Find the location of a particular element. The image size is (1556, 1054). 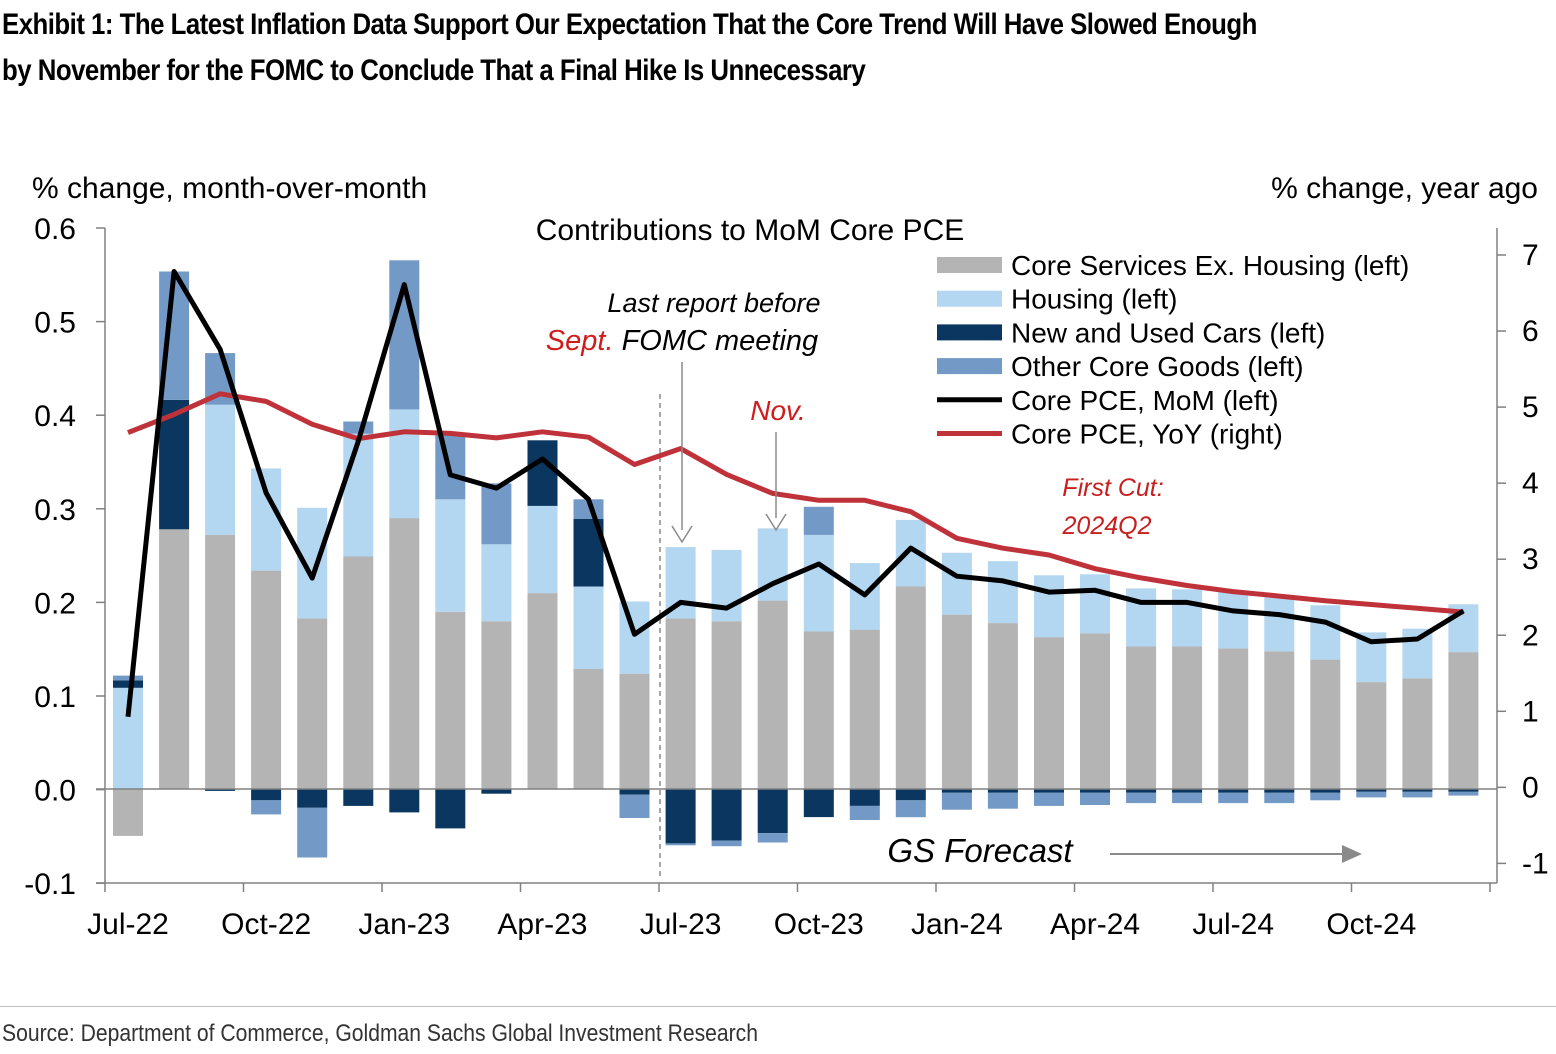

right-tick-label: 7 is located at coordinates (1530, 255).